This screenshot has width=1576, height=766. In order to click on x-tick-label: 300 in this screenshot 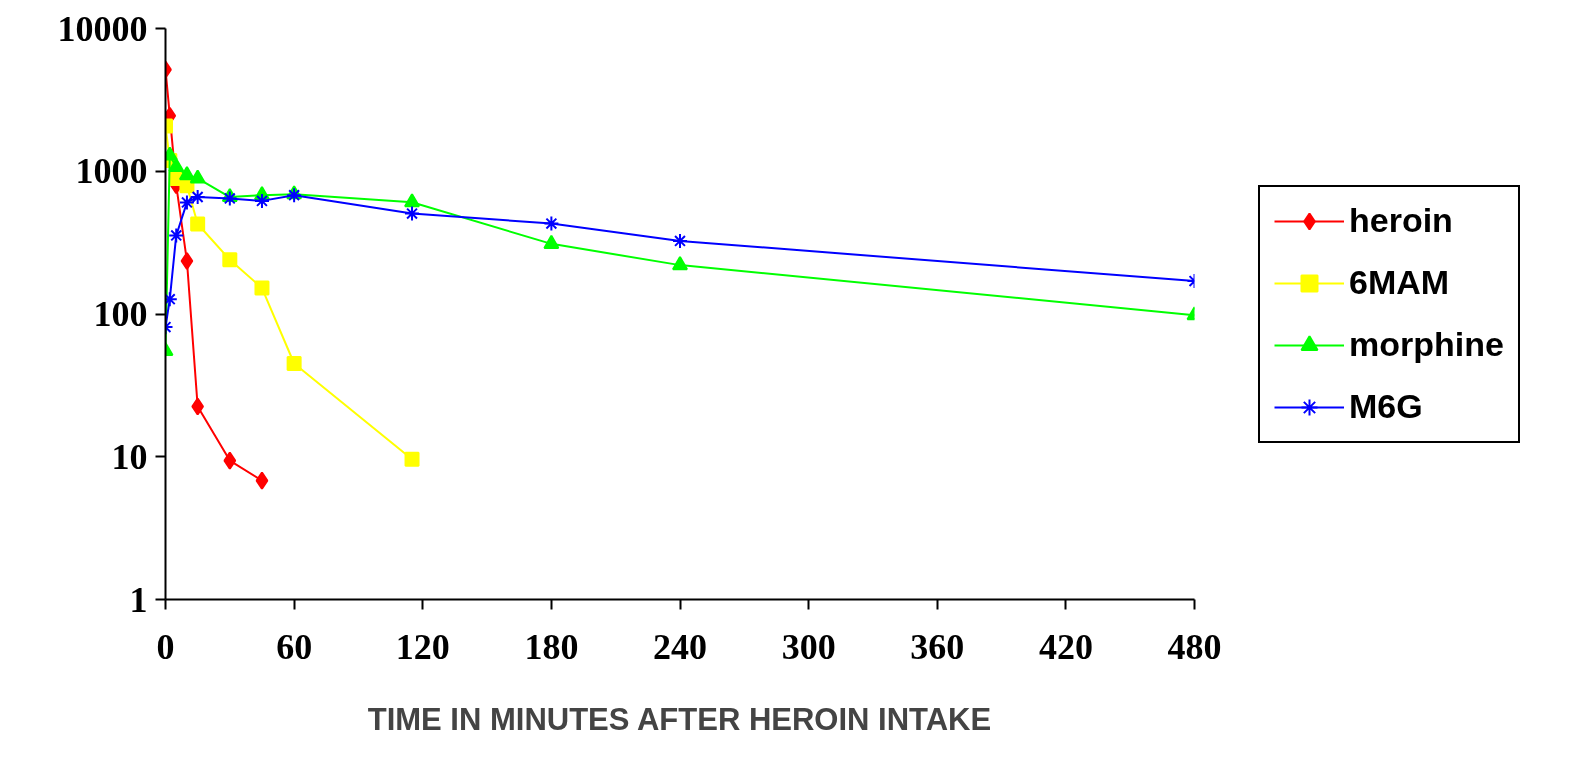, I will do `click(808, 646)`.